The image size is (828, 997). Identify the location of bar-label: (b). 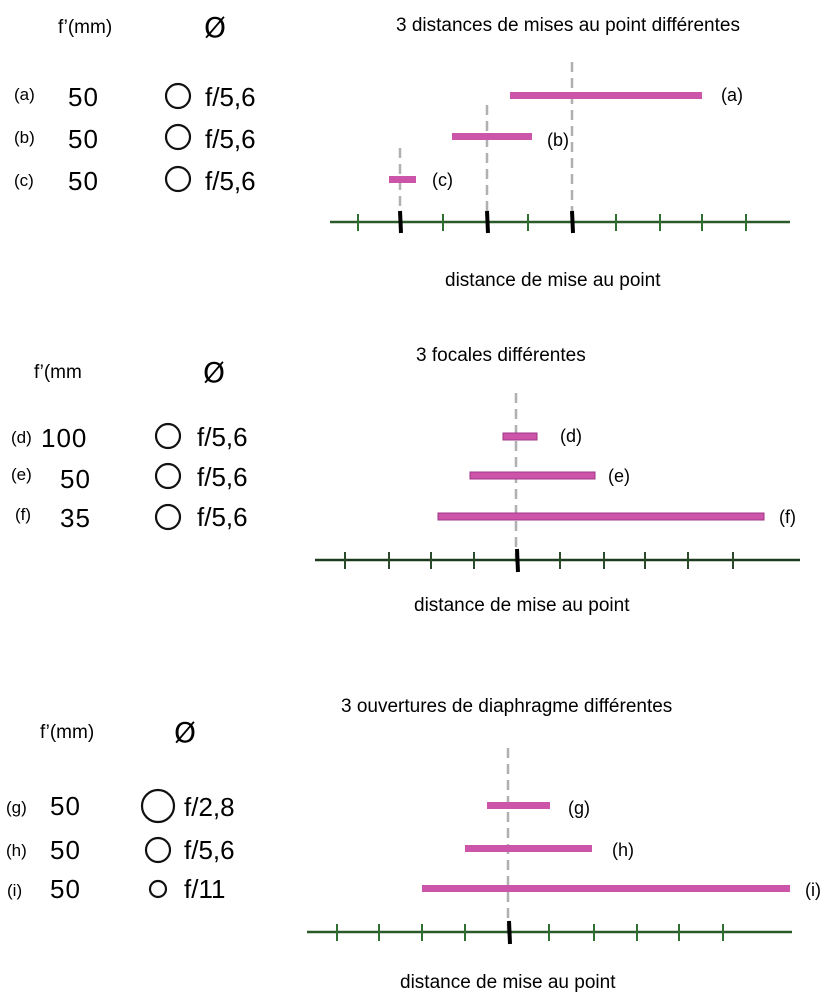
(558, 140).